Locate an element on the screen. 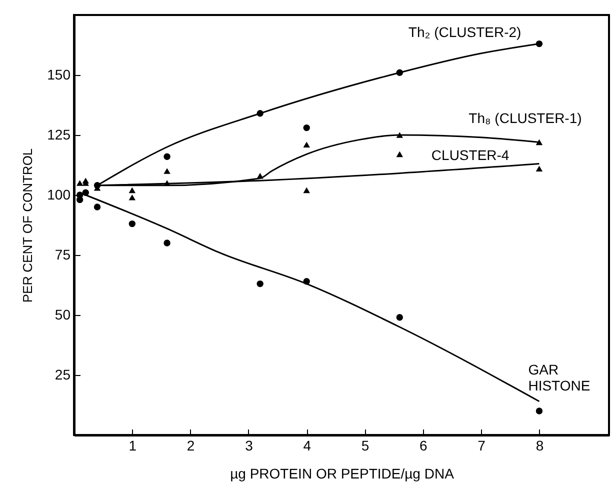  y-axis-title: PER CENT OF CONTROL is located at coordinates (28, 225).